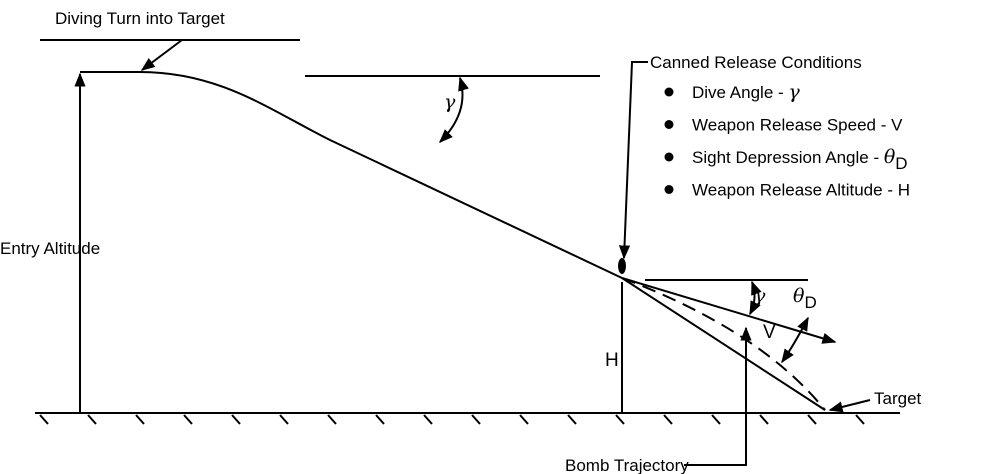 This screenshot has height=474, width=998. What do you see at coordinates (467, 418) in the screenshot?
I see `ground` at bounding box center [467, 418].